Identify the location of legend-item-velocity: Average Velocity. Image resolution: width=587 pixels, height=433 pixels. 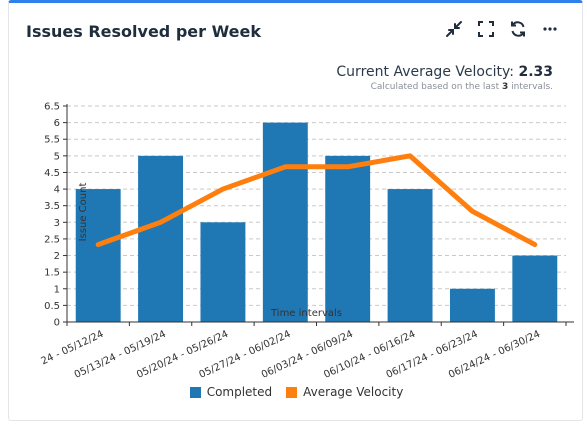
(344, 392).